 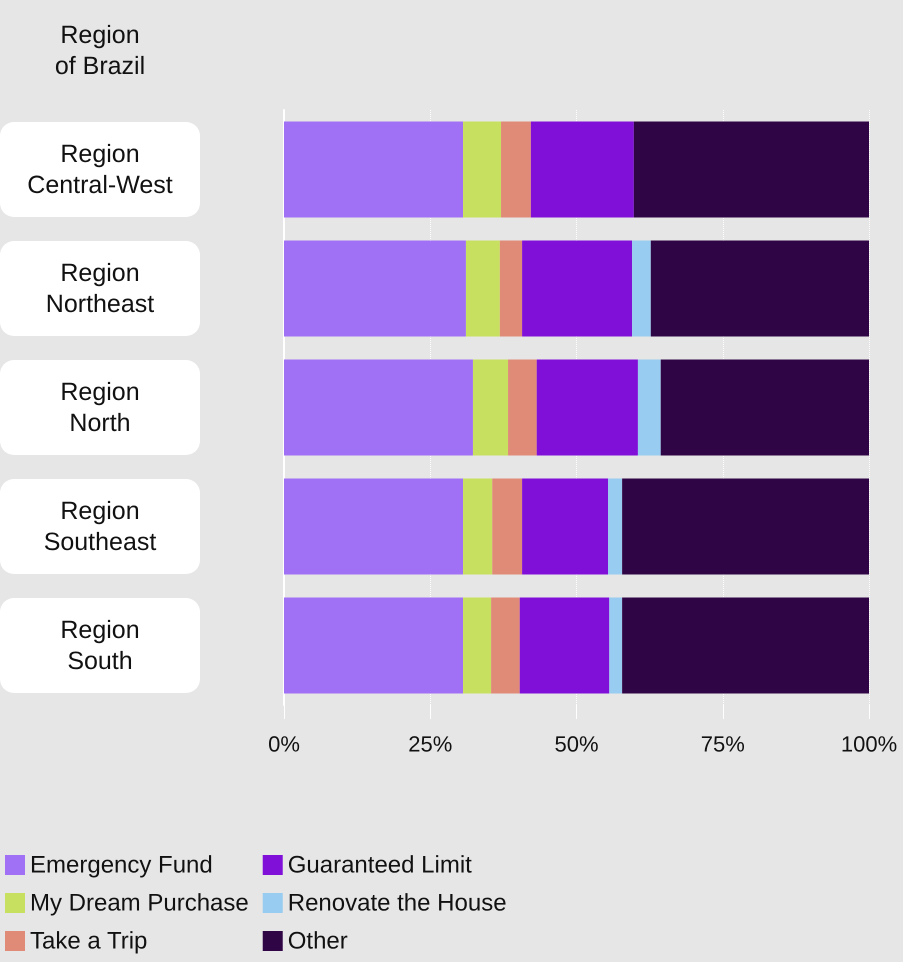 What do you see at coordinates (430, 744) in the screenshot?
I see `x-tick-label: 25%` at bounding box center [430, 744].